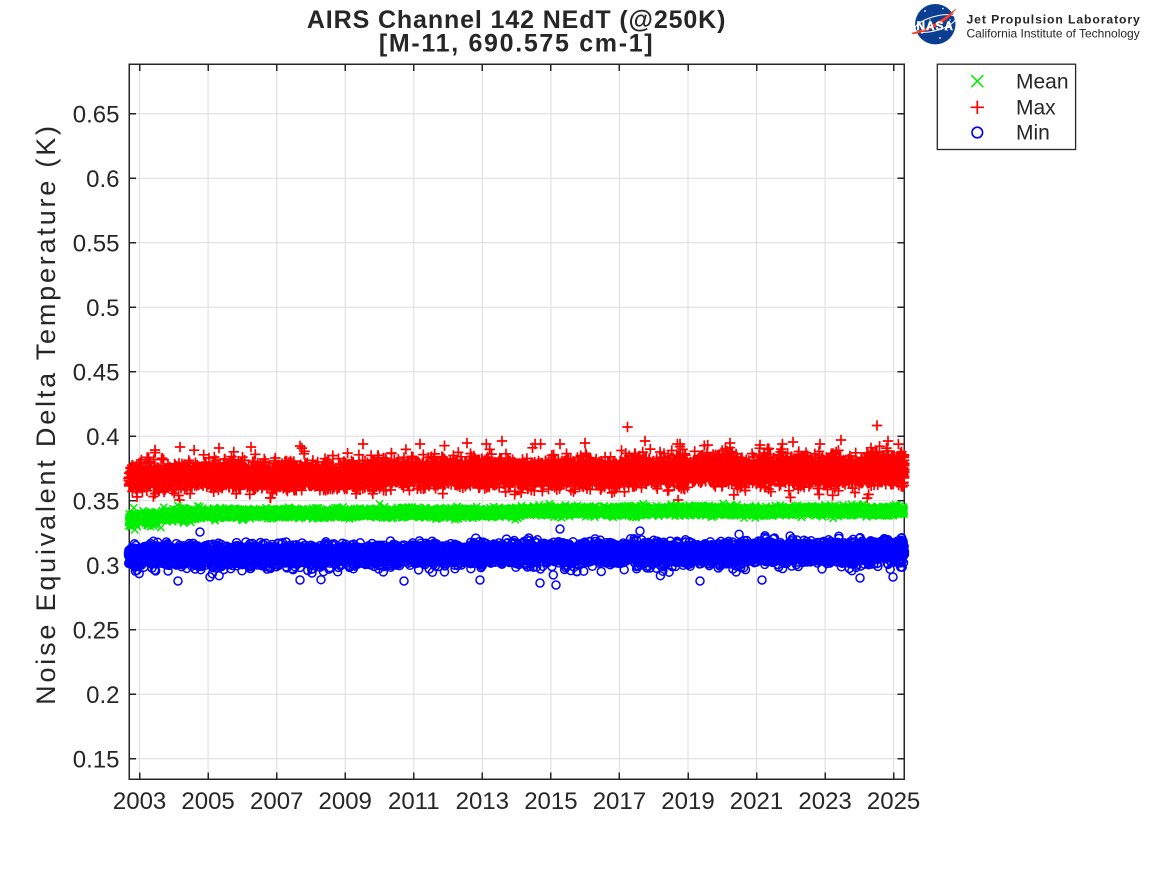  I want to click on svg-text: Max, so click(1036, 108).